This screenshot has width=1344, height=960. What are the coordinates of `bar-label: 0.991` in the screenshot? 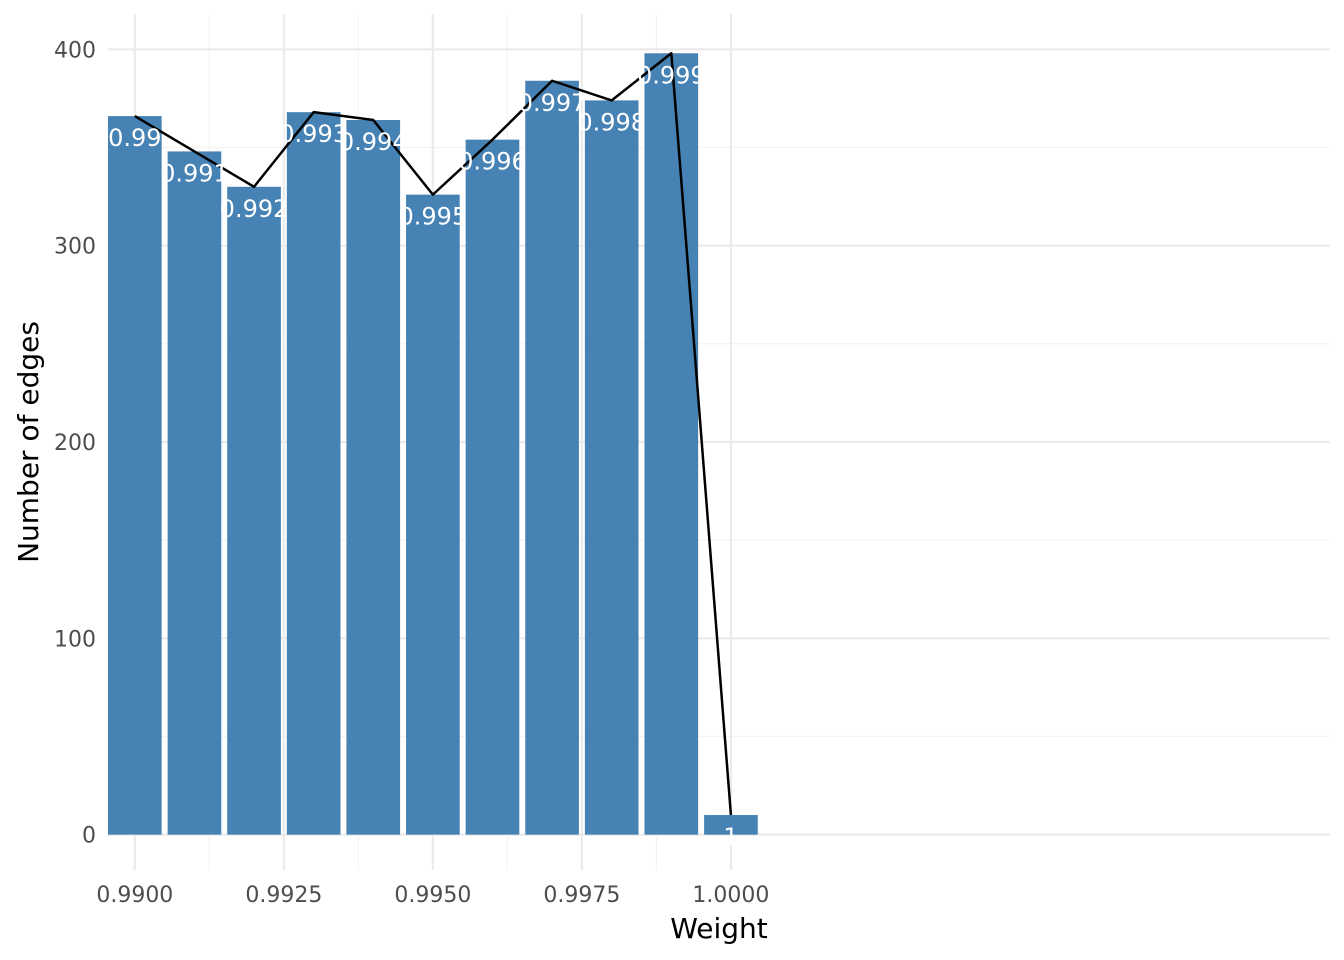 It's located at (194, 173).